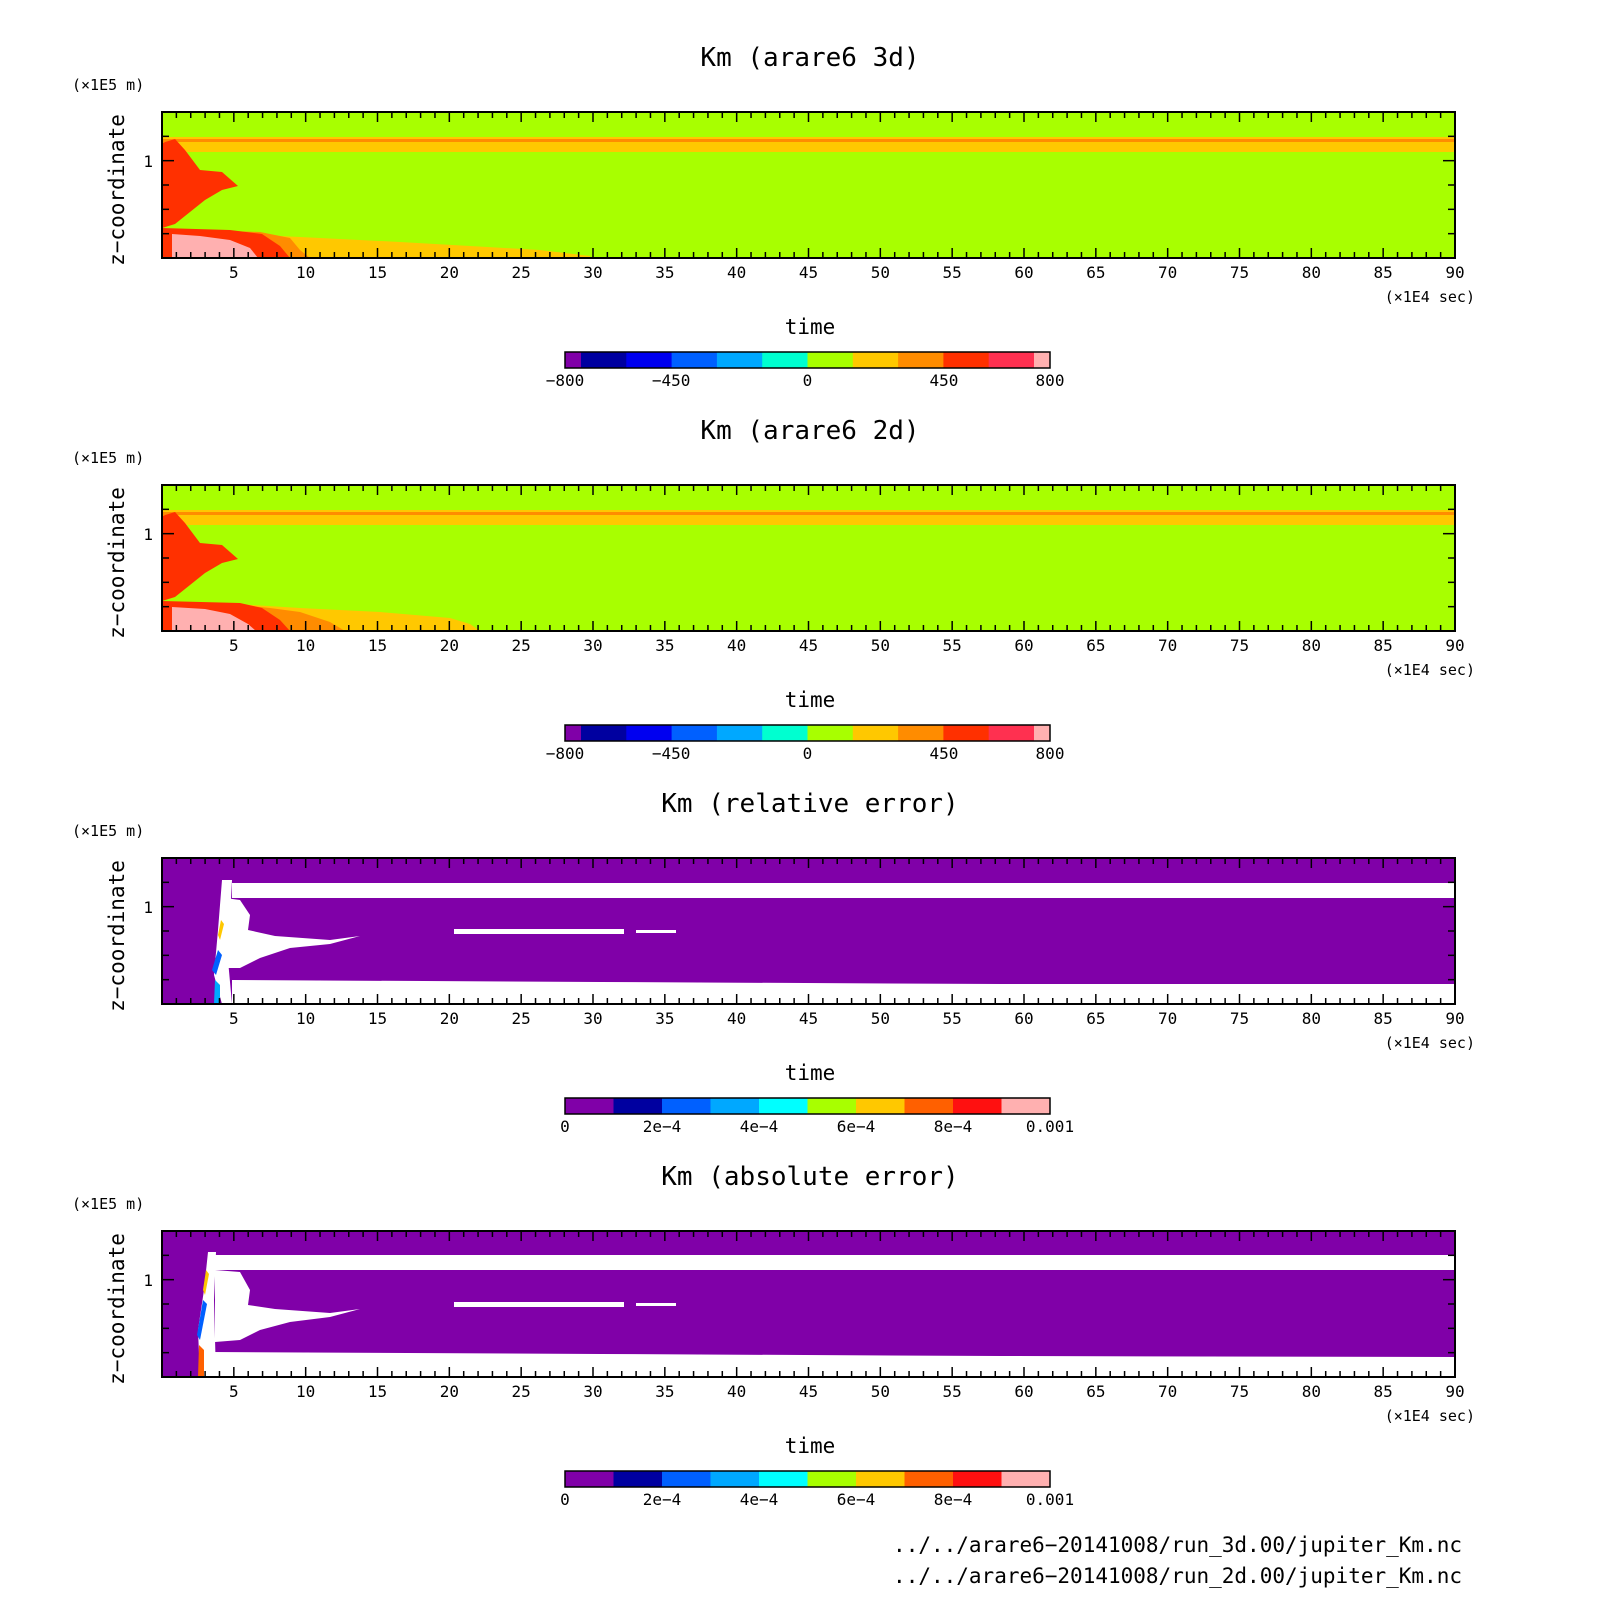  What do you see at coordinates (809, 1177) in the screenshot?
I see `panel-4-title: Km (absolute error)` at bounding box center [809, 1177].